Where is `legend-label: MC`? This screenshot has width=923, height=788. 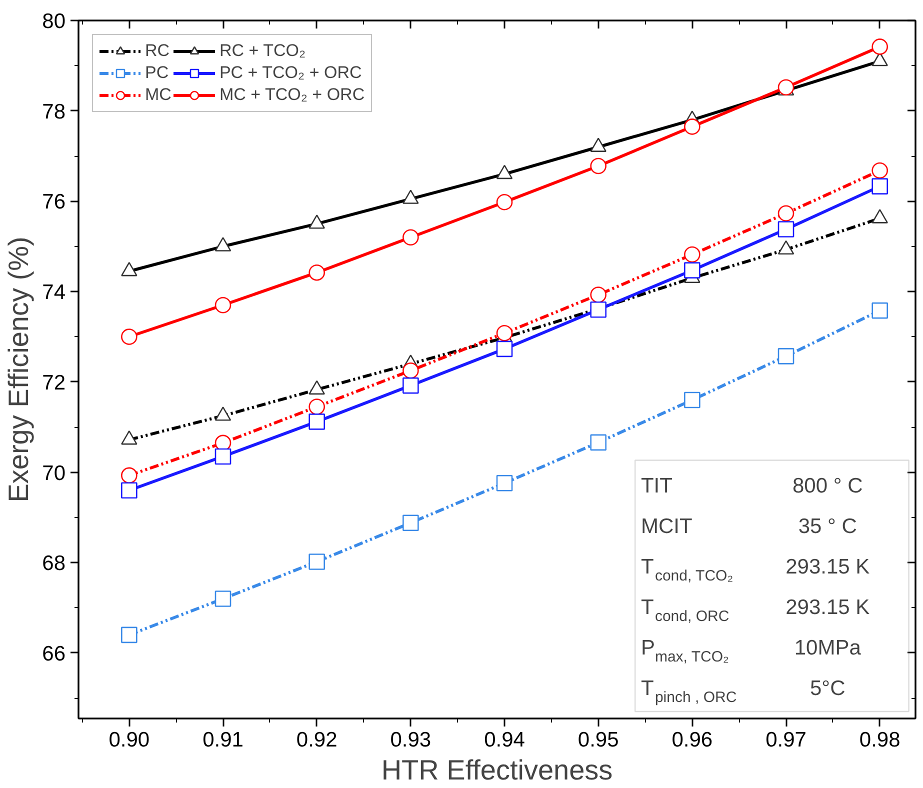 legend-label: MC is located at coordinates (158, 95).